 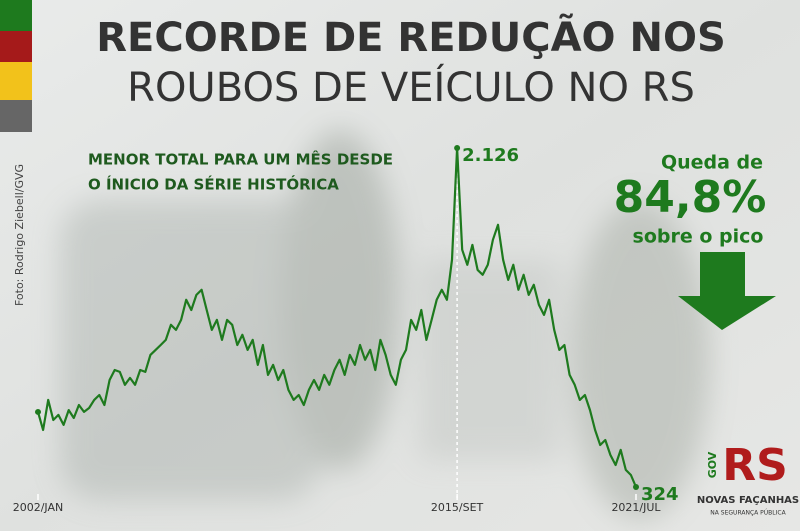 What do you see at coordinates (698, 237) in the screenshot?
I see `callout-tail: sobre o pico` at bounding box center [698, 237].